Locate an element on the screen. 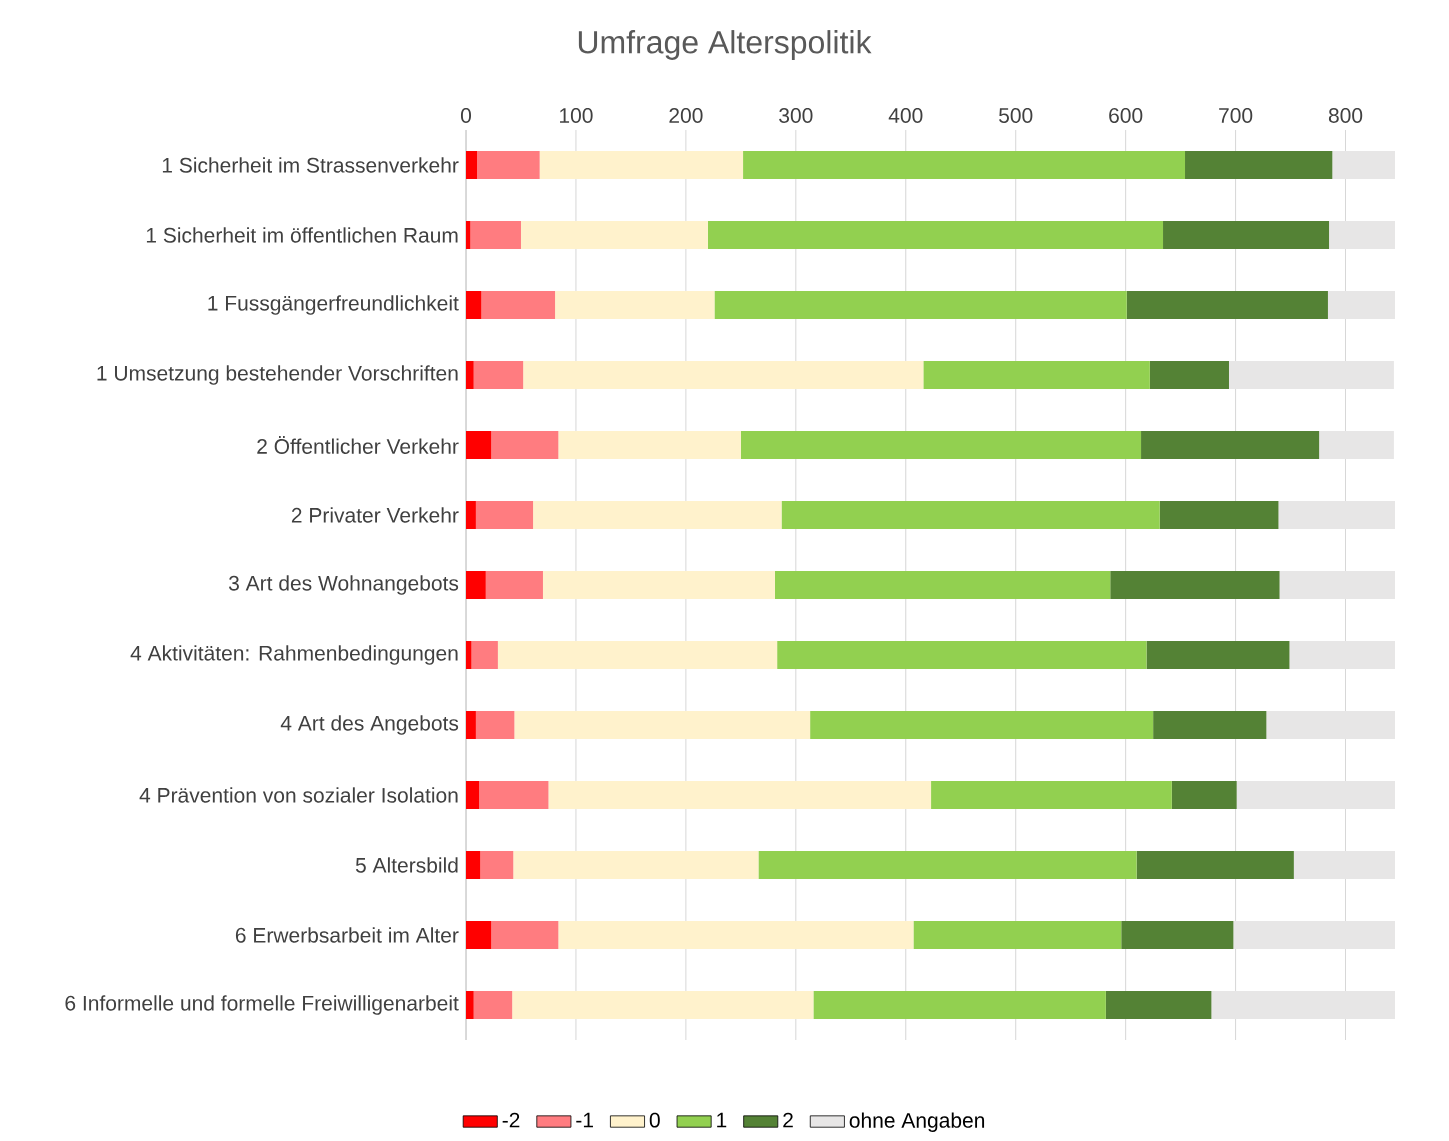 Image resolution: width=1449 pixels, height=1141 pixels. legend-label: 2 is located at coordinates (788, 1120).